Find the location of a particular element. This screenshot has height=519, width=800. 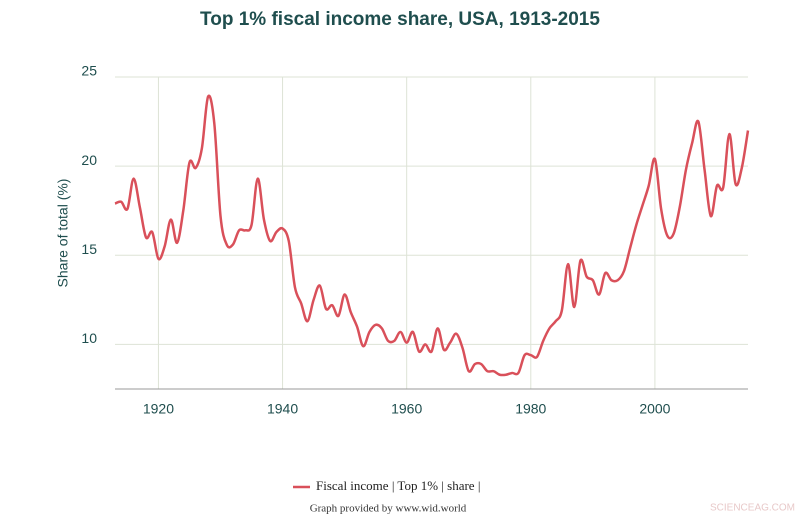

y-axis-label: Share of total (%) is located at coordinates (63, 233).